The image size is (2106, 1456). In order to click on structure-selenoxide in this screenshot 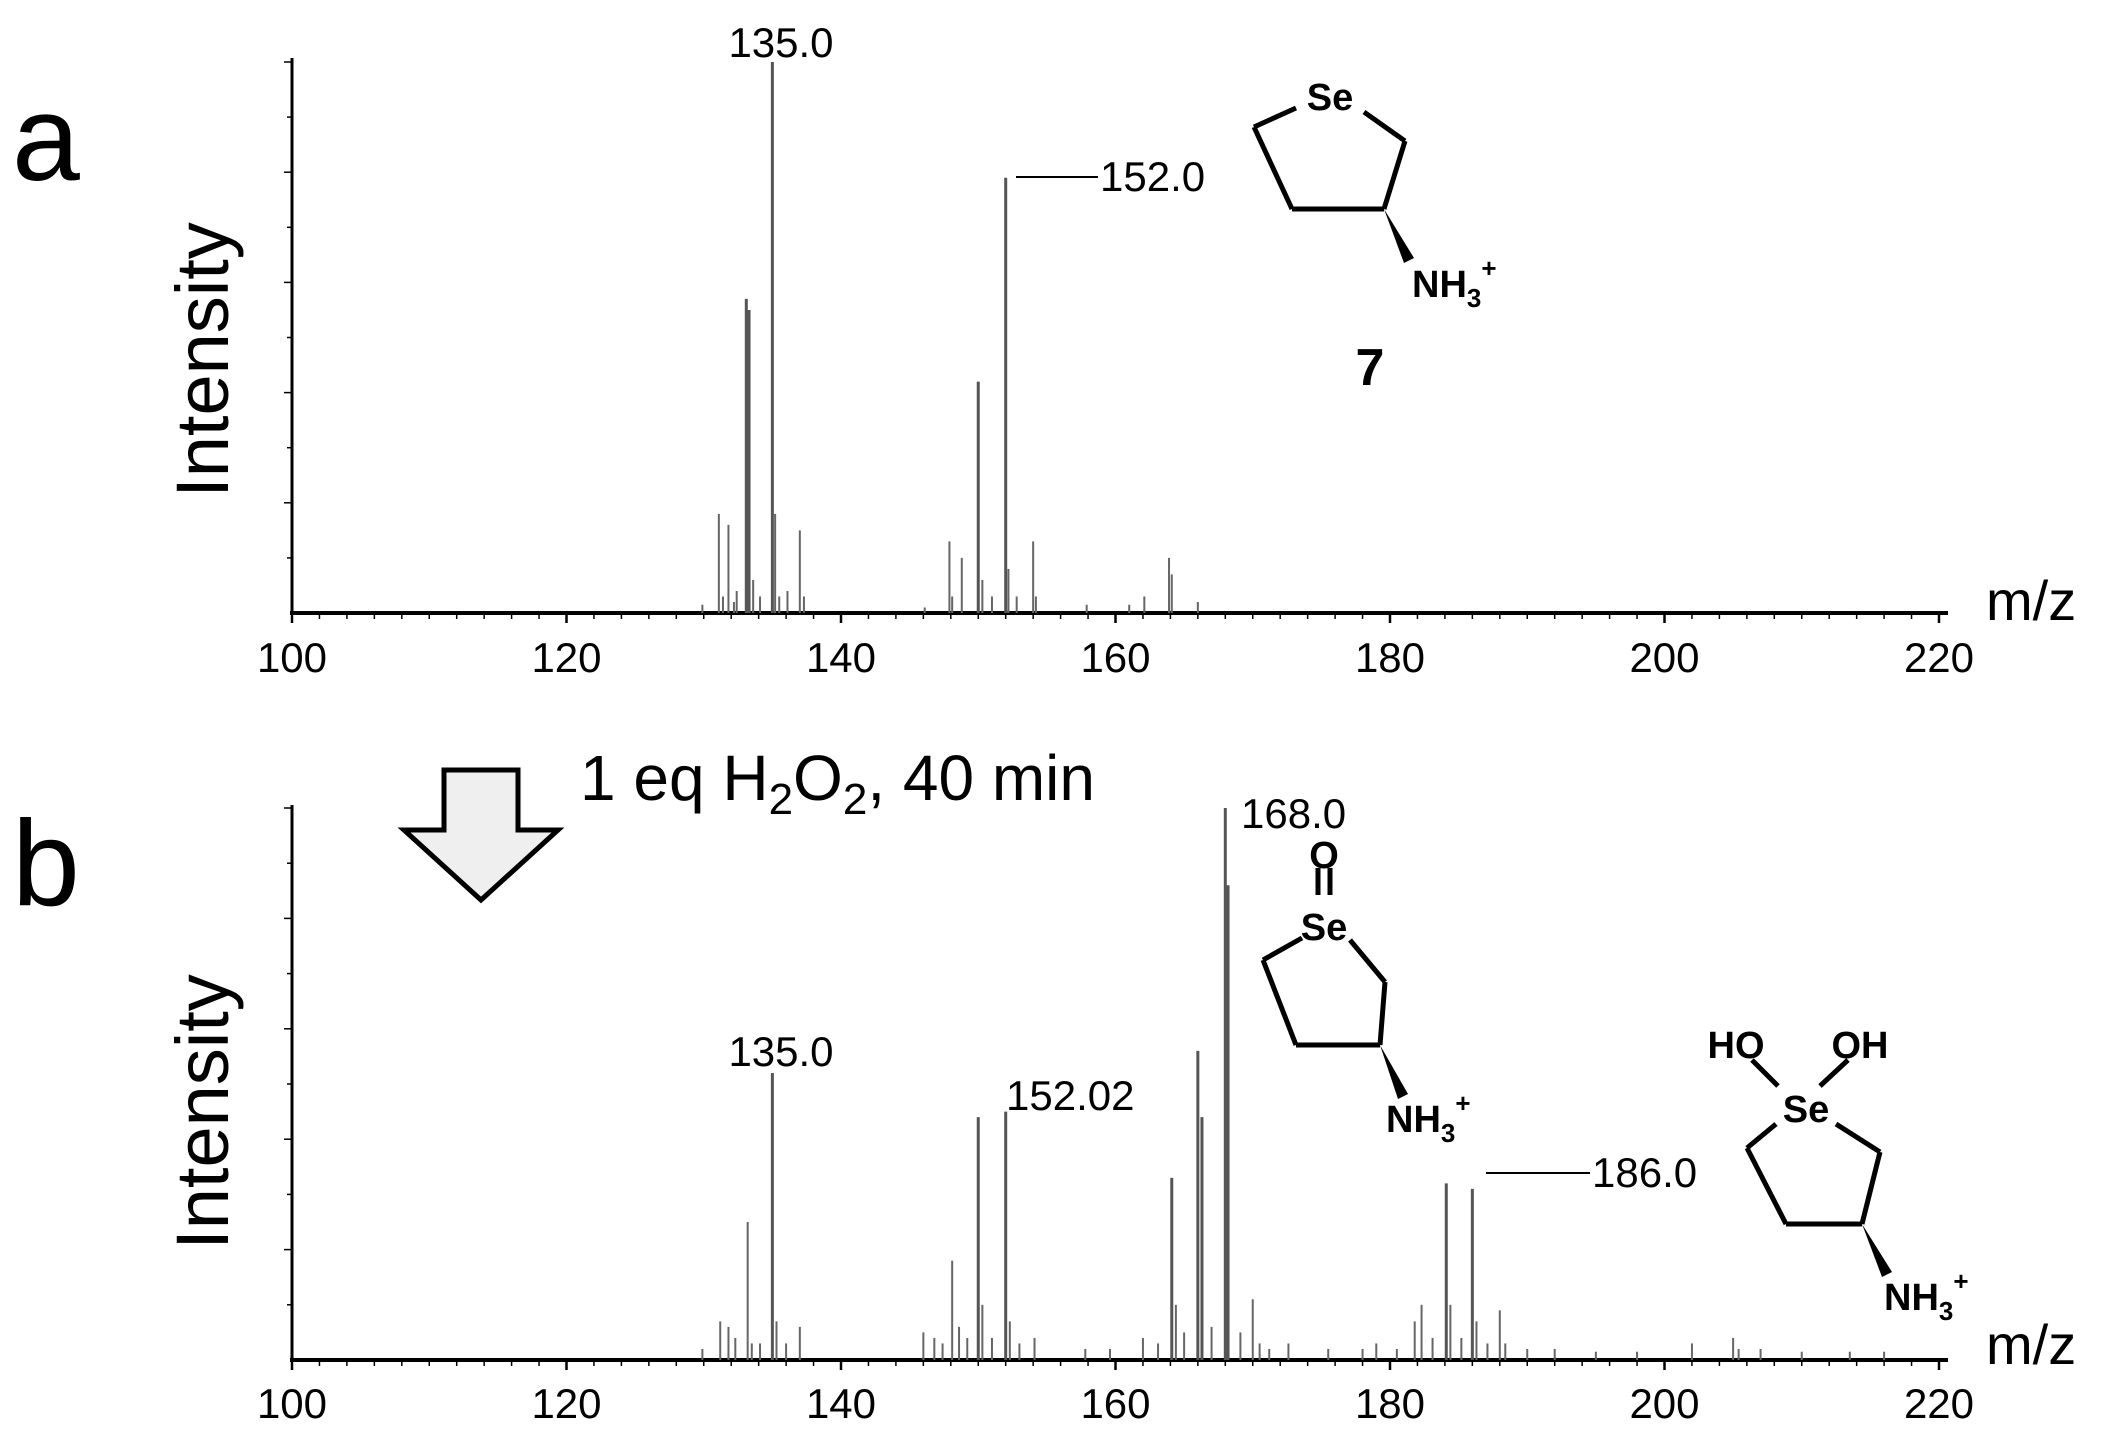, I will do `click(1324, 958)`.